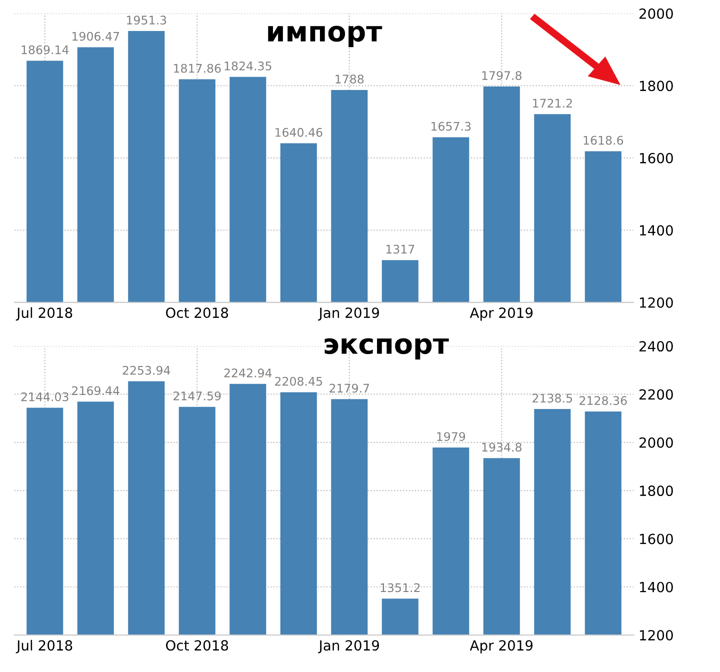  What do you see at coordinates (96, 36) in the screenshot?
I see `data-label: 1906.47` at bounding box center [96, 36].